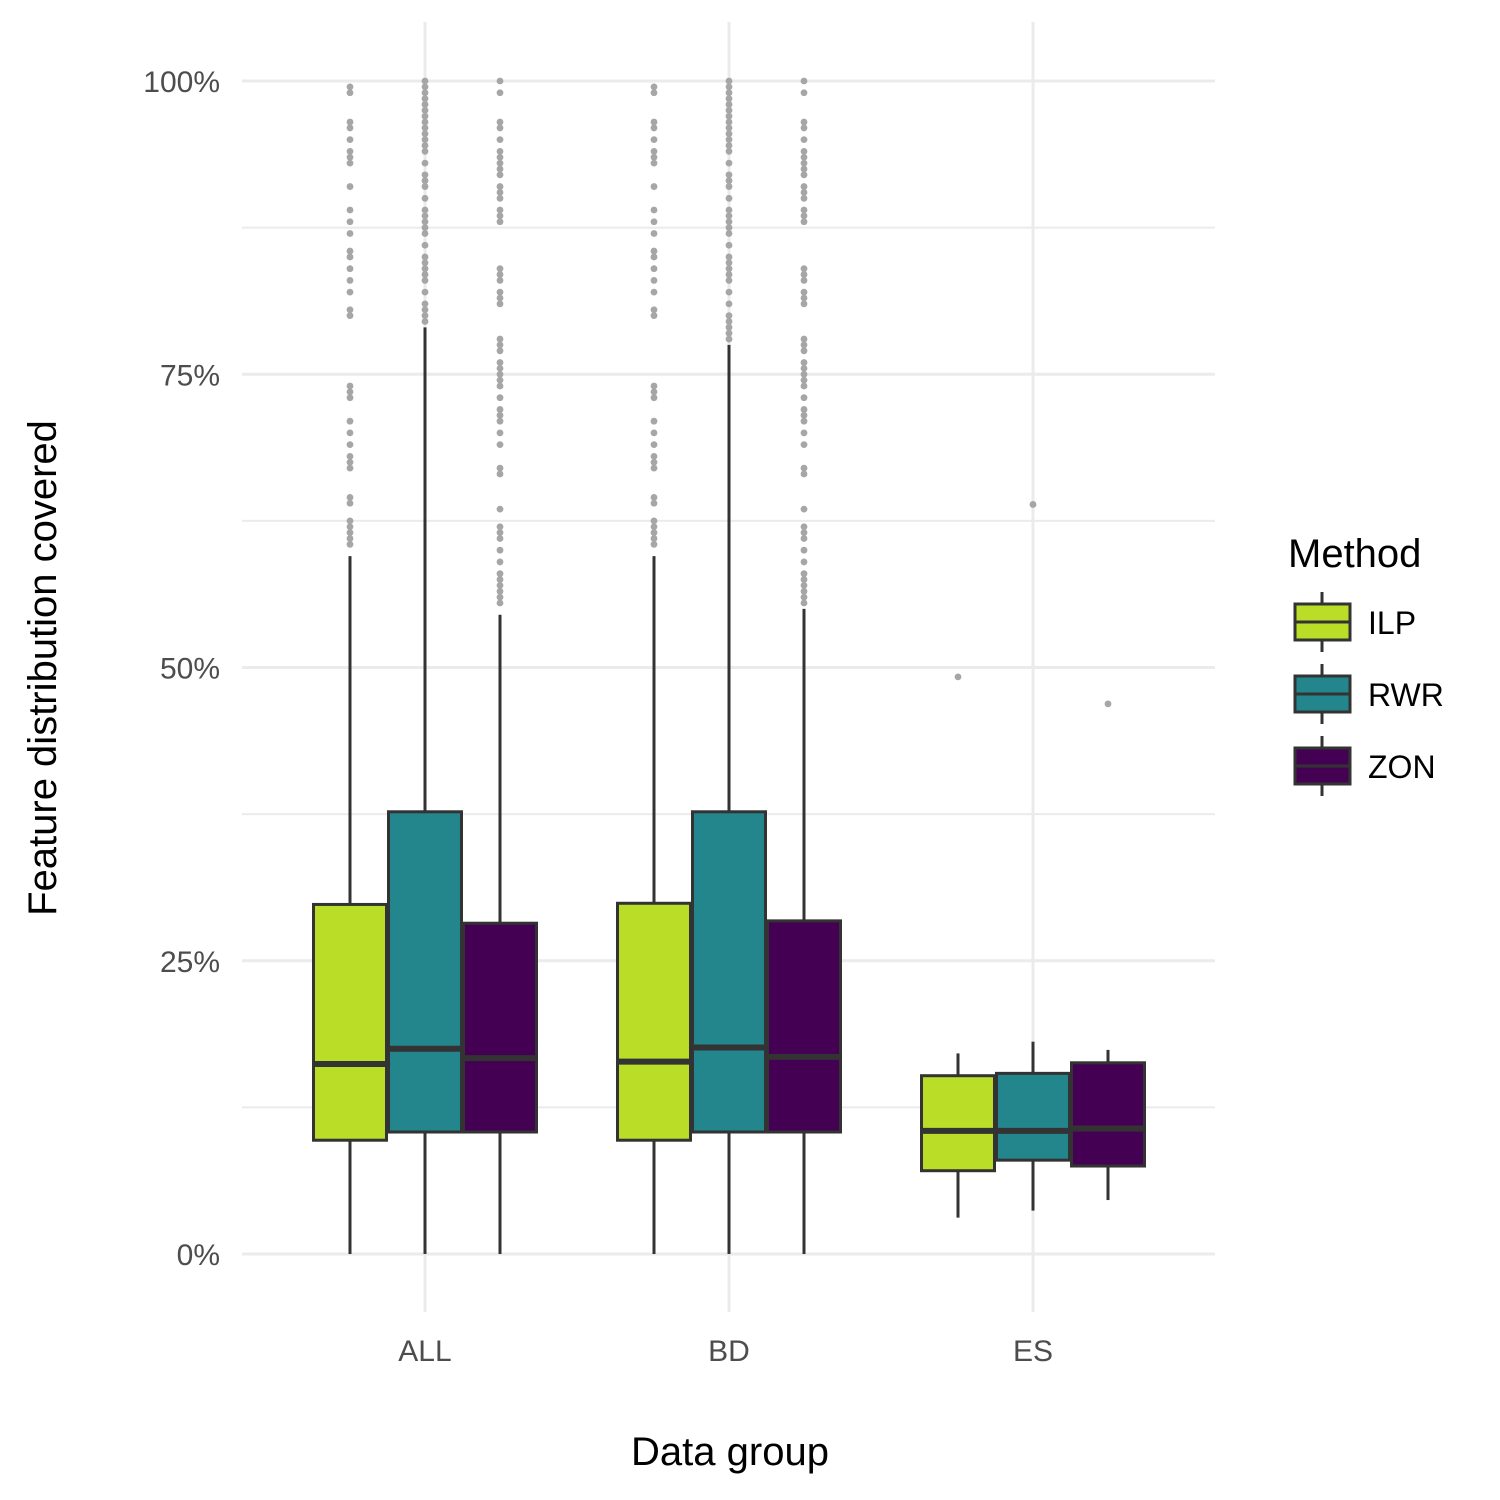 This screenshot has height=1500, width=1500. Describe the element at coordinates (1033, 856) in the screenshot. I see `box-rwr-es` at that location.